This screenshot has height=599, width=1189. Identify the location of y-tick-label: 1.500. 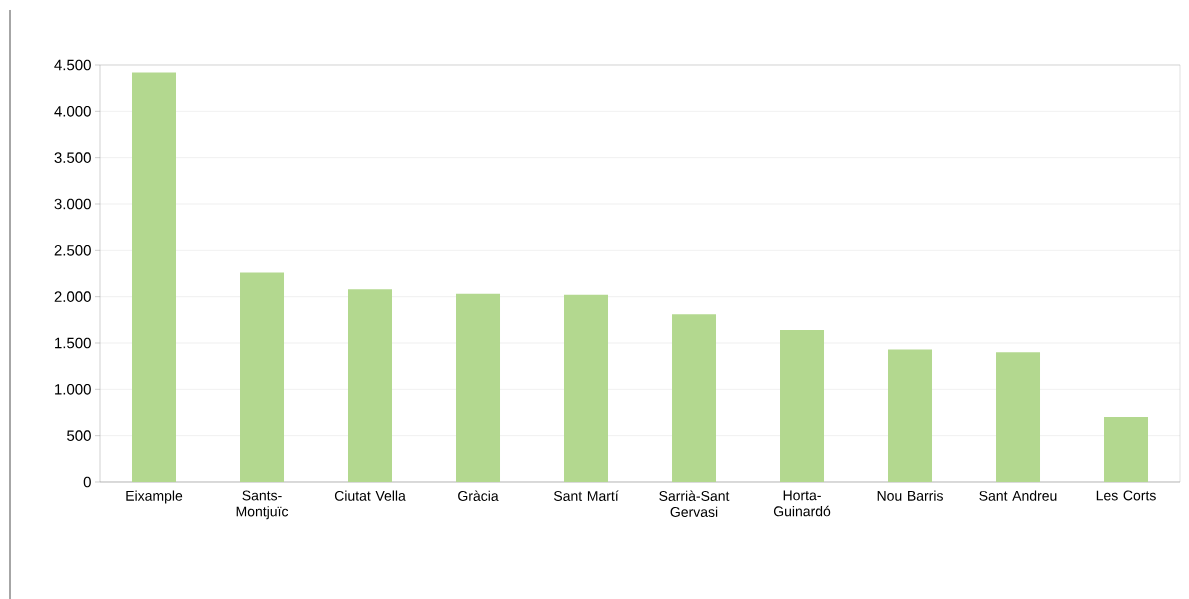
(73, 343).